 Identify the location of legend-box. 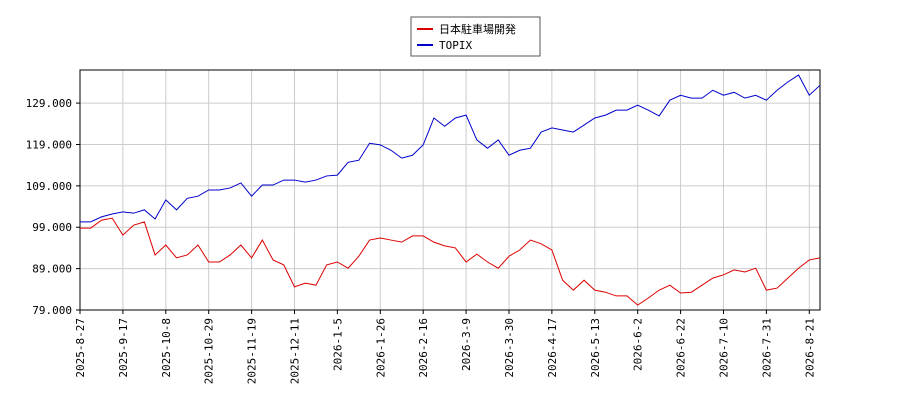
(475, 36).